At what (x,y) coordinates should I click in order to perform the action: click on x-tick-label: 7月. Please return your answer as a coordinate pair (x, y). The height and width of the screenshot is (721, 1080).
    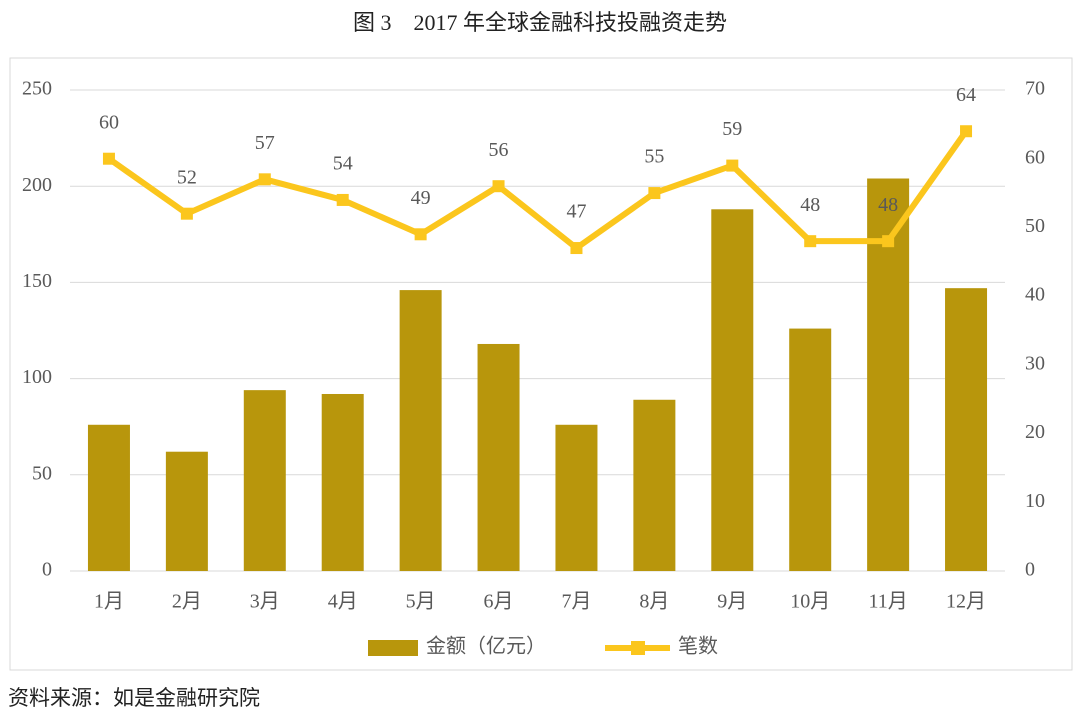
    Looking at the image, I should click on (576, 602).